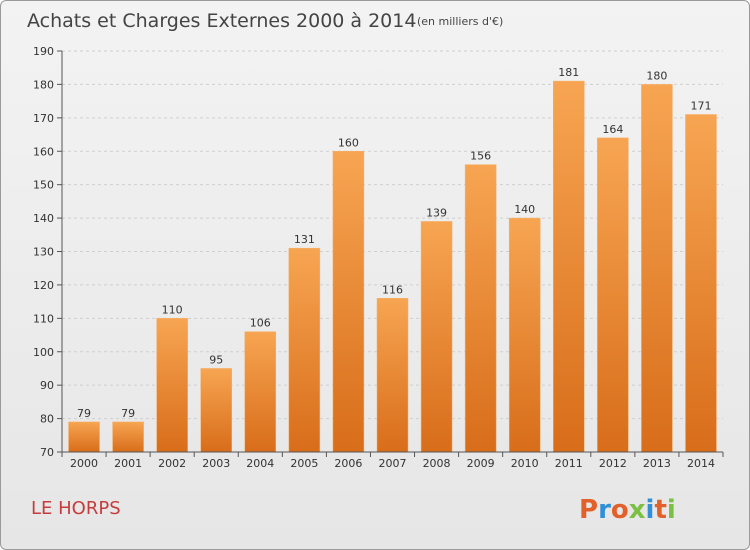 Image resolution: width=750 pixels, height=550 pixels. Describe the element at coordinates (260, 323) in the screenshot. I see `data-label: 106` at that location.